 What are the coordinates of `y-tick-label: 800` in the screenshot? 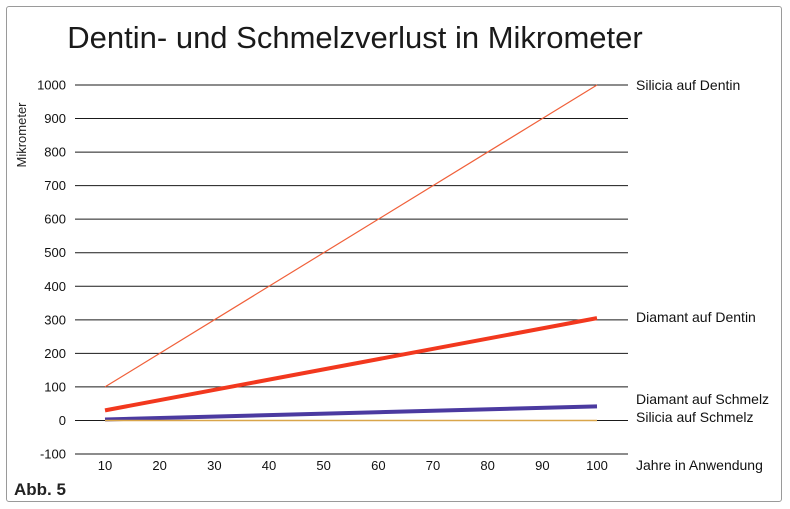 It's located at (55, 152).